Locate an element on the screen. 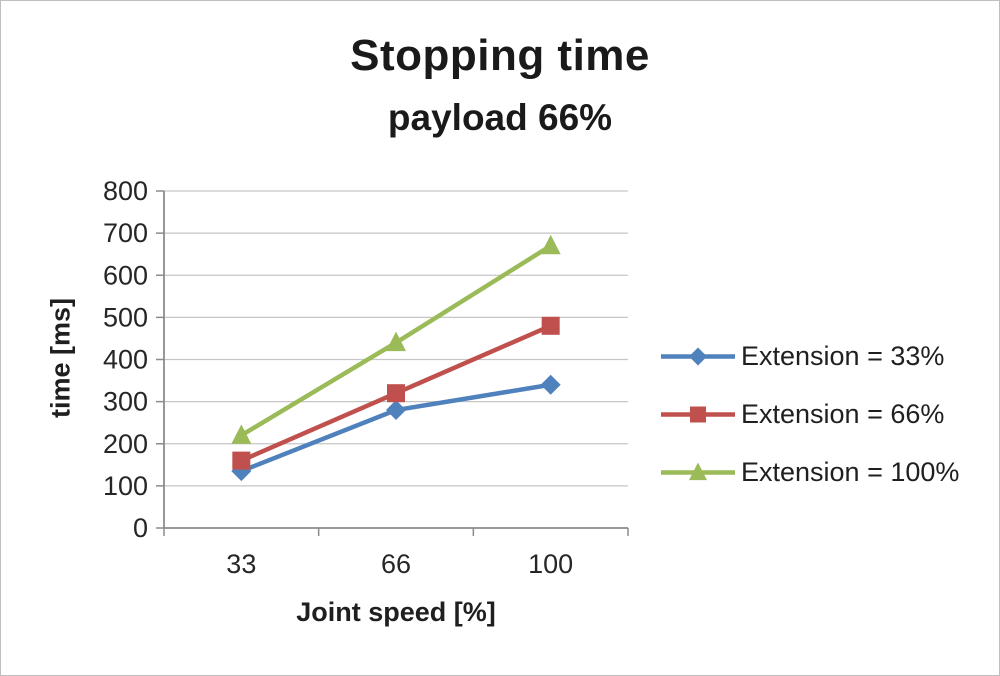 Image resolution: width=1000 pixels, height=676 pixels. y-tick-label: 0 is located at coordinates (140, 528).